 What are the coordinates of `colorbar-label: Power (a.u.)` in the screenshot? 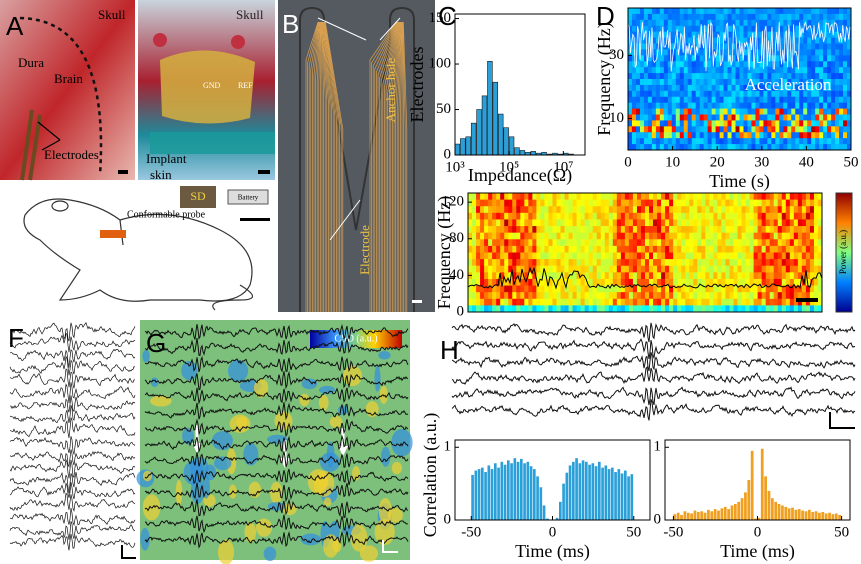 It's located at (843, 252).